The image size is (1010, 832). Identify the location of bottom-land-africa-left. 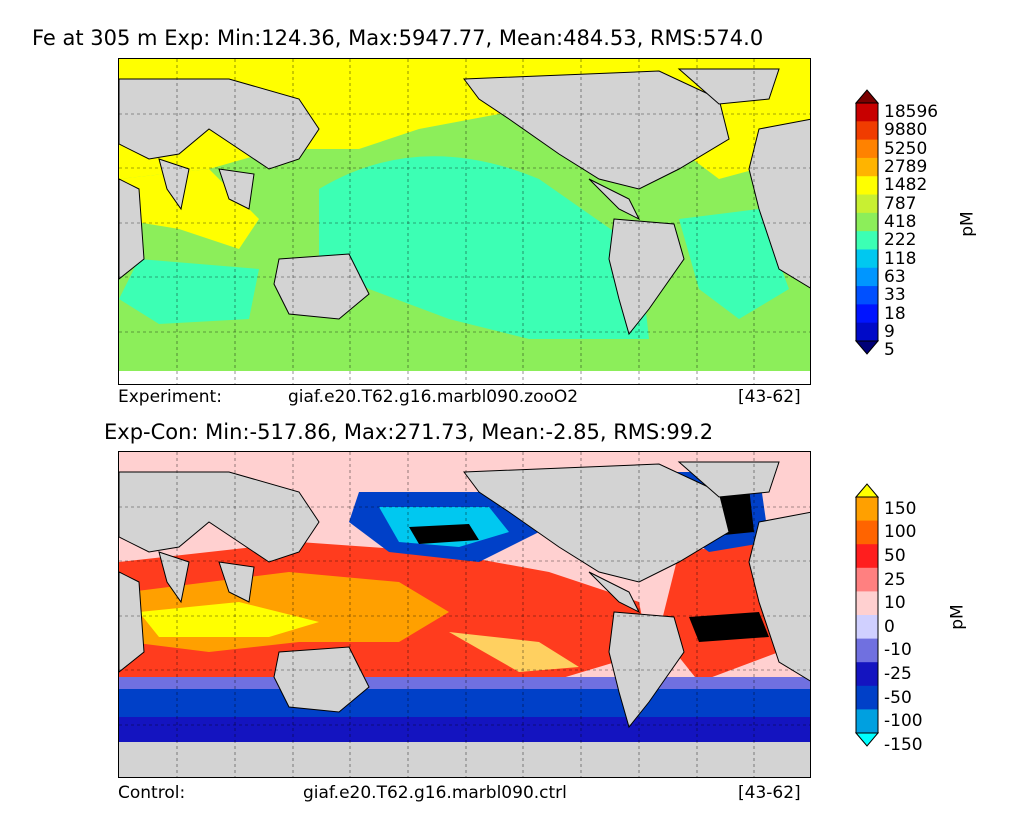
(132, 622).